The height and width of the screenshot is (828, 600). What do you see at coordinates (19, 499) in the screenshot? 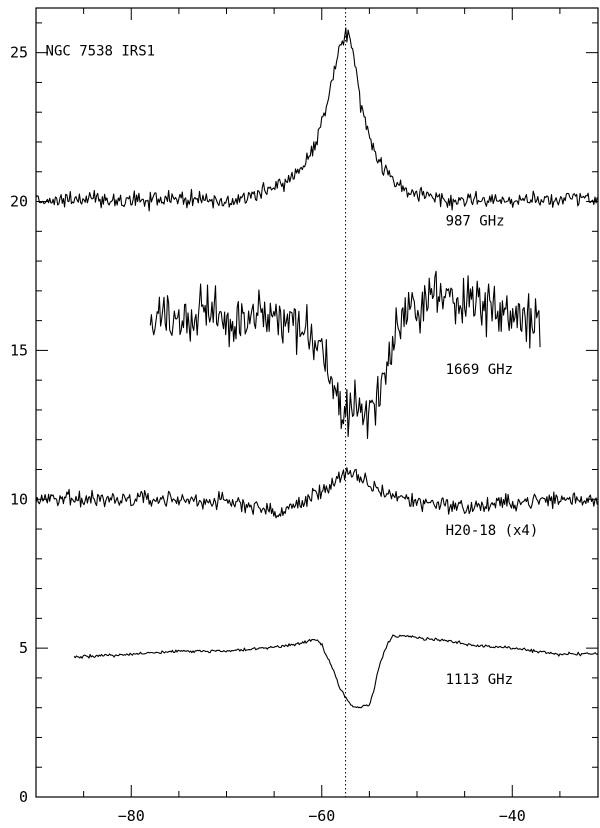
I see `y-tick-label: 10` at bounding box center [19, 499].